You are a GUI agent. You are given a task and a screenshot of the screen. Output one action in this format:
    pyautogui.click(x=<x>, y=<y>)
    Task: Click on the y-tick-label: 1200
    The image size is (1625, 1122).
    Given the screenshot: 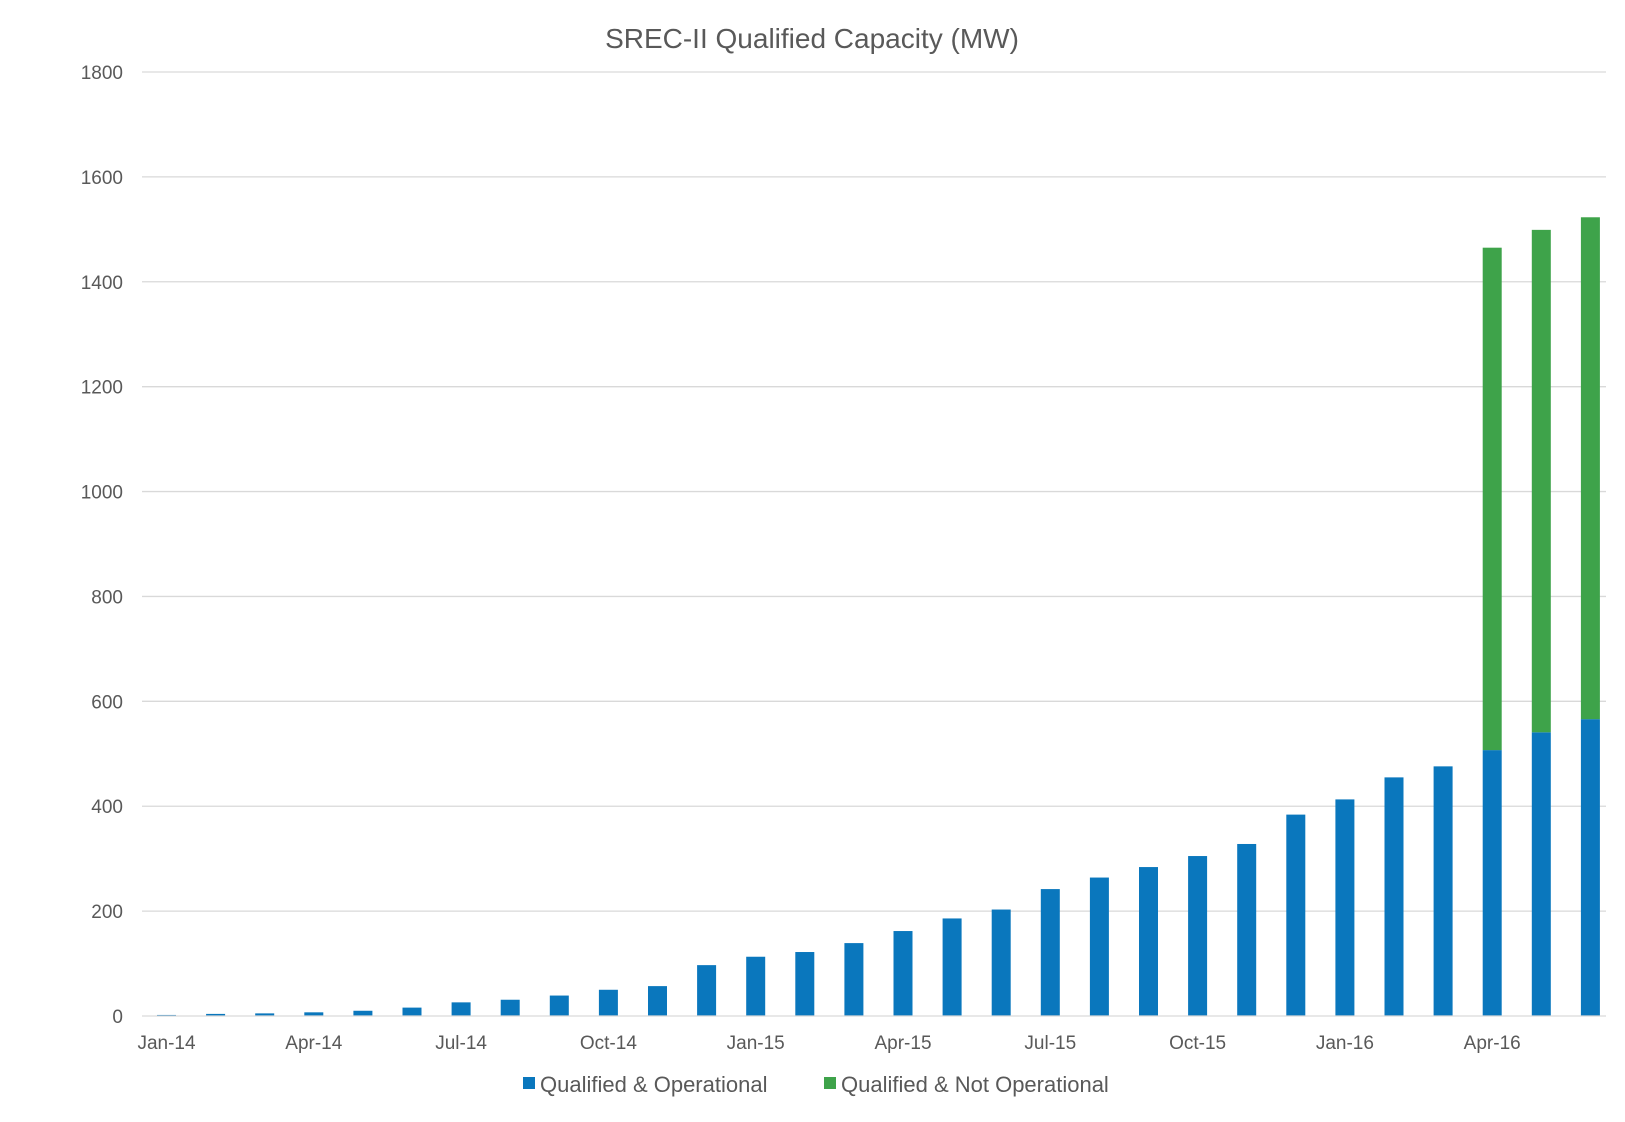 What is the action you would take?
    pyautogui.click(x=102, y=388)
    